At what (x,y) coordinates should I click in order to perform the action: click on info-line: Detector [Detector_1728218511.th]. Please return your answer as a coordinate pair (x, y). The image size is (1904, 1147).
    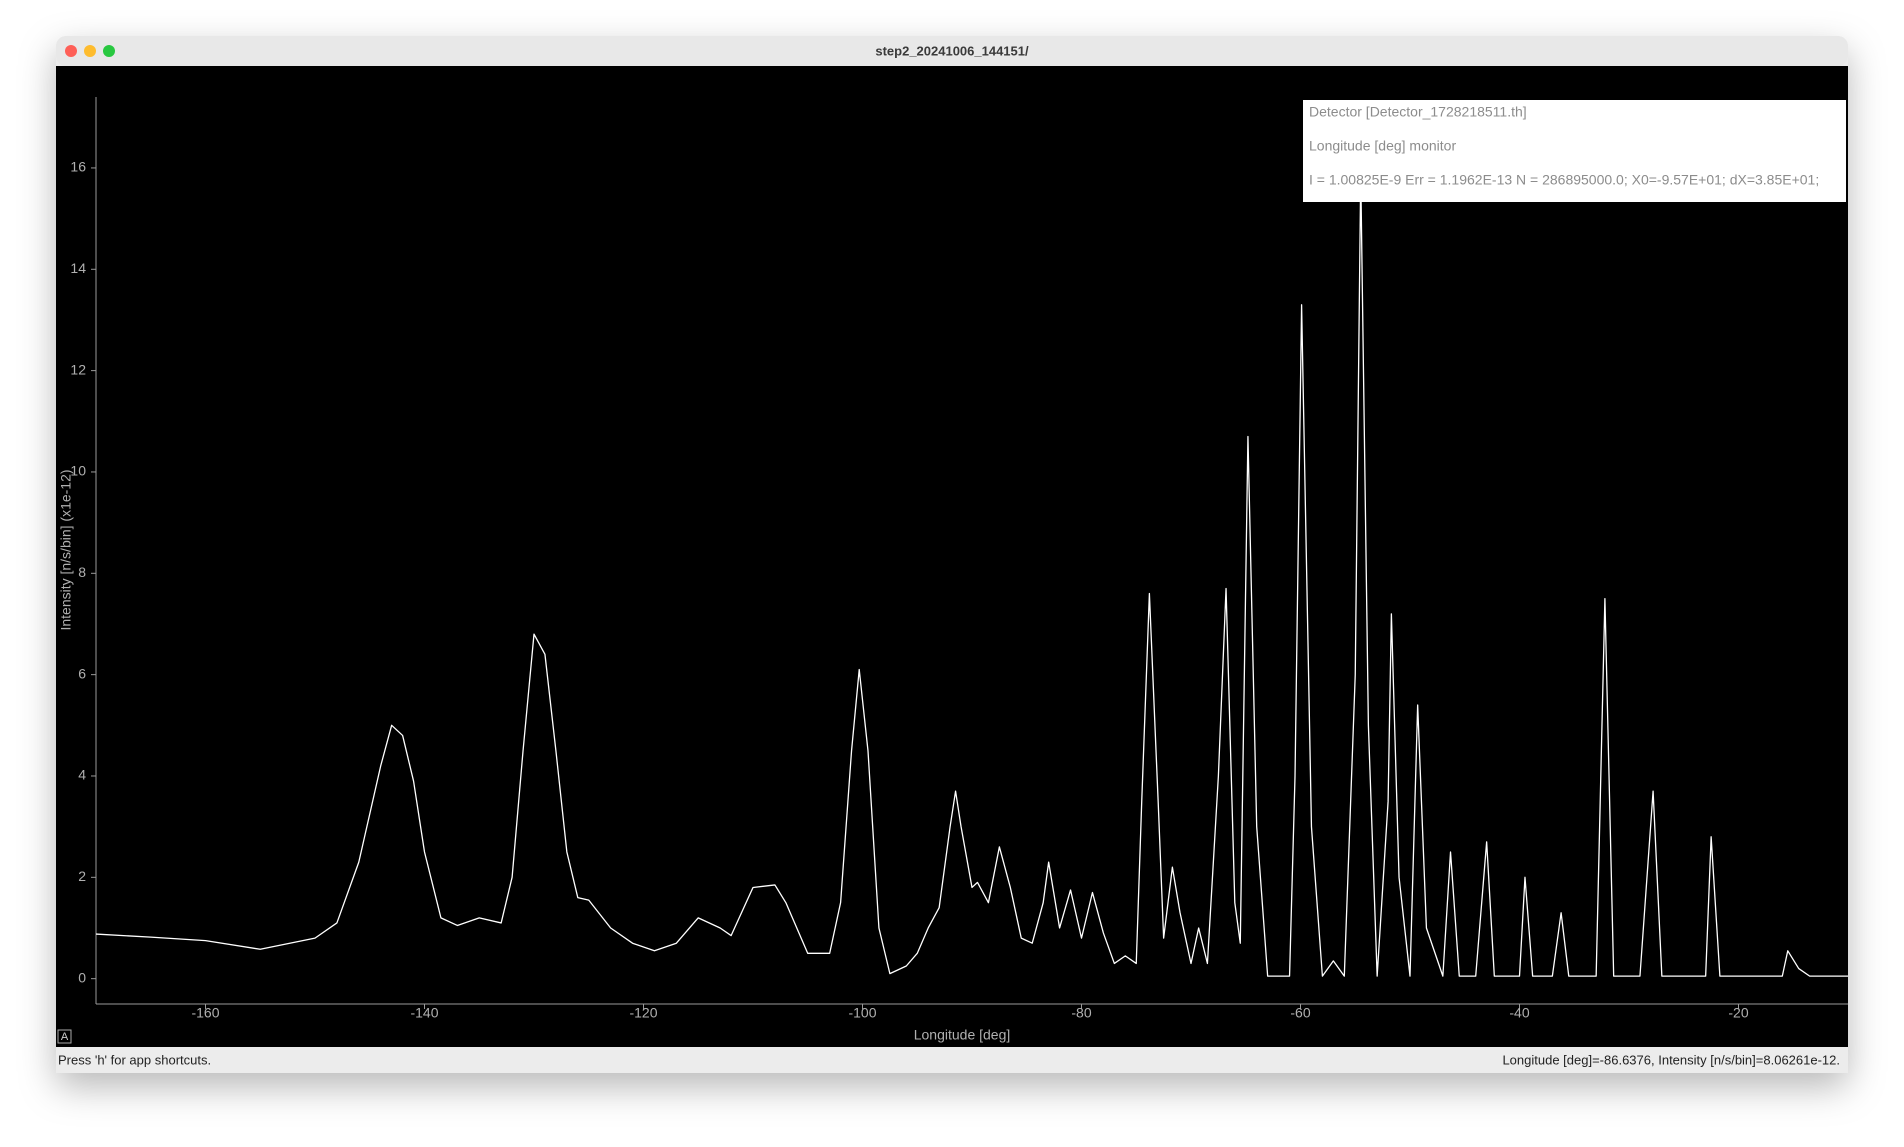
    Looking at the image, I should click on (1418, 112).